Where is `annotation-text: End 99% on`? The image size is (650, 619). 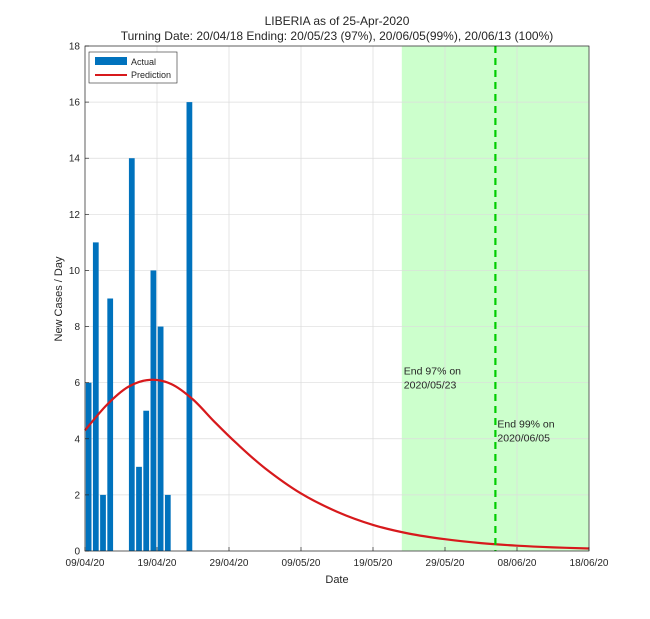
annotation-text: End 99% on is located at coordinates (525, 425).